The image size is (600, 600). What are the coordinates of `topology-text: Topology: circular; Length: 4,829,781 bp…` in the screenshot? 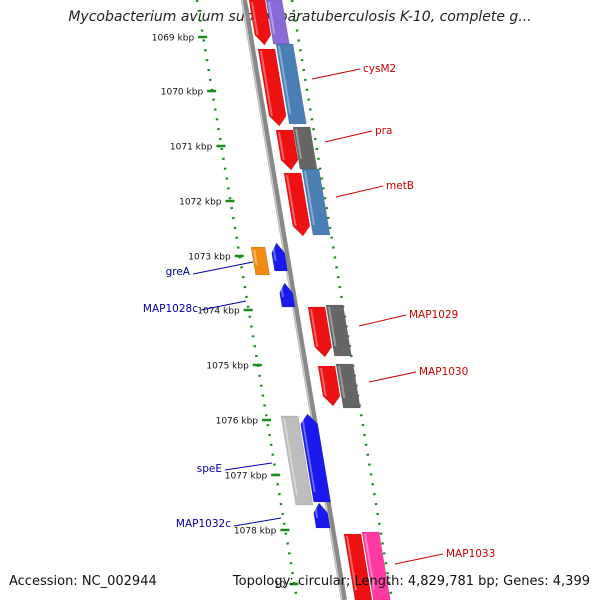 It's located at (411, 581).